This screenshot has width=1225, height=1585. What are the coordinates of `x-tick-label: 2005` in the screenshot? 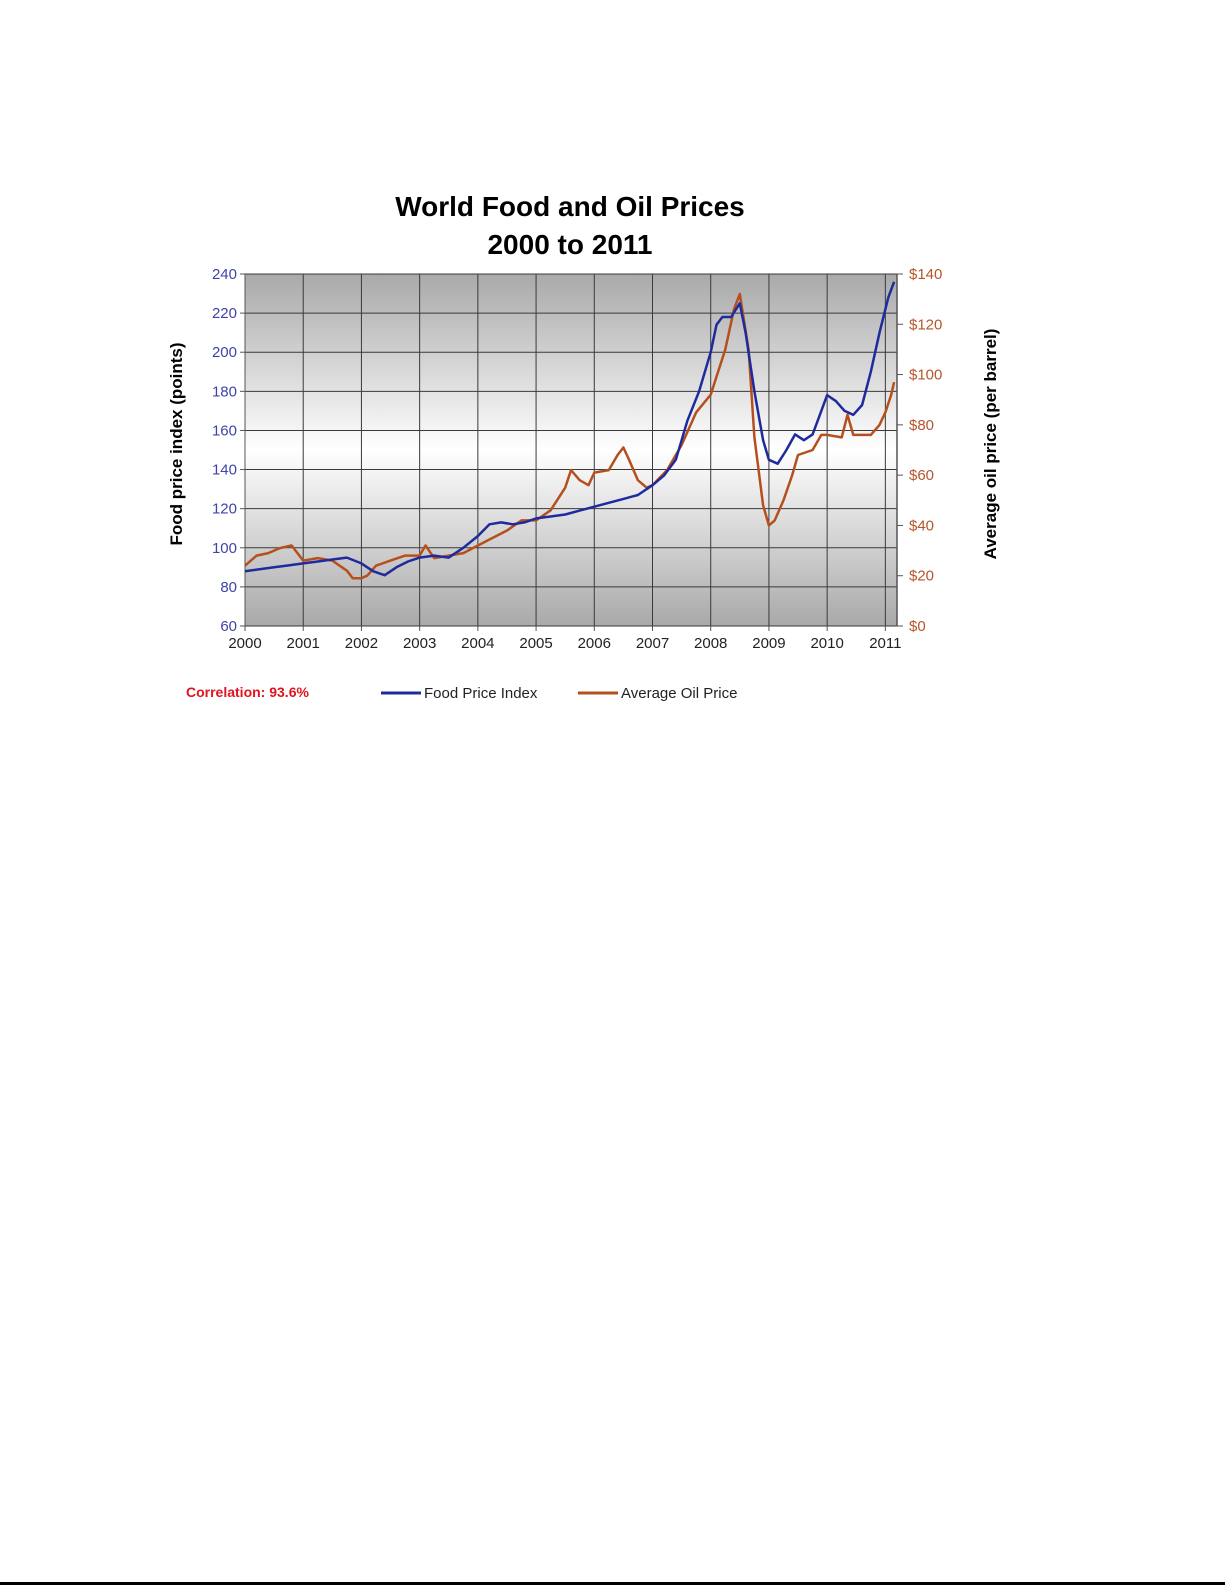 It's located at (535, 643).